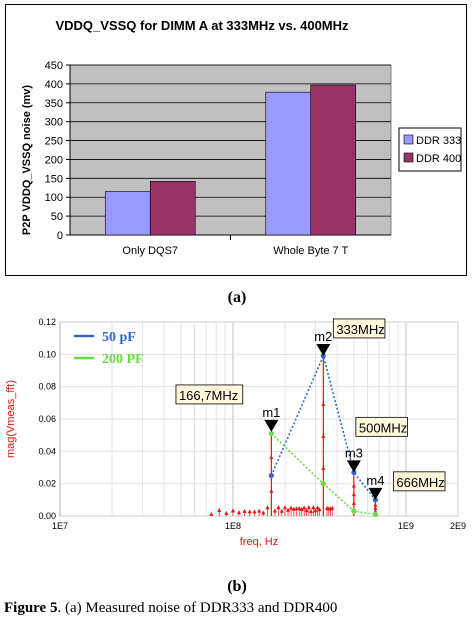 This screenshot has width=474, height=617. Describe the element at coordinates (47, 354) in the screenshot. I see `y-tick-label: 0.10` at that location.